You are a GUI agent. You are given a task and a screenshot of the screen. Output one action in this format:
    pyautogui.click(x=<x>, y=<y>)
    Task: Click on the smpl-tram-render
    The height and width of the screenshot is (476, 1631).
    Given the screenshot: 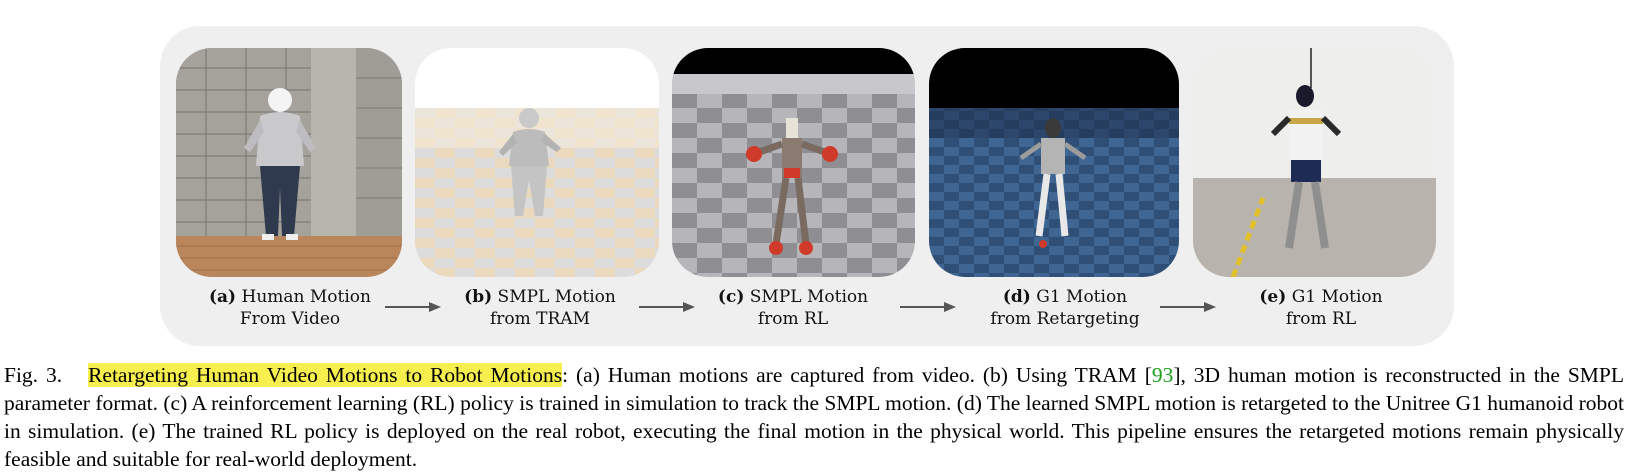 What is the action you would take?
    pyautogui.click(x=537, y=162)
    